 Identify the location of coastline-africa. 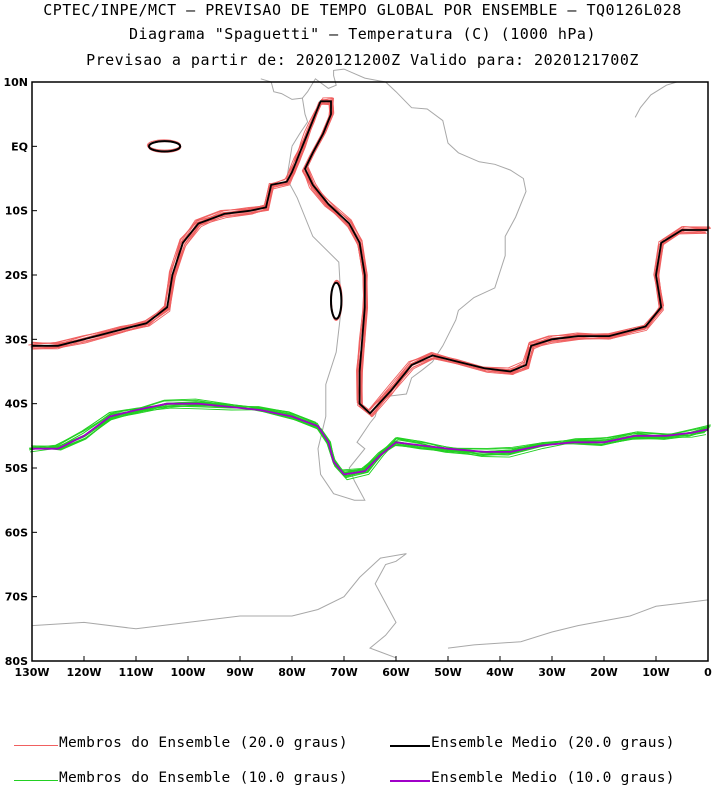
(655, 99).